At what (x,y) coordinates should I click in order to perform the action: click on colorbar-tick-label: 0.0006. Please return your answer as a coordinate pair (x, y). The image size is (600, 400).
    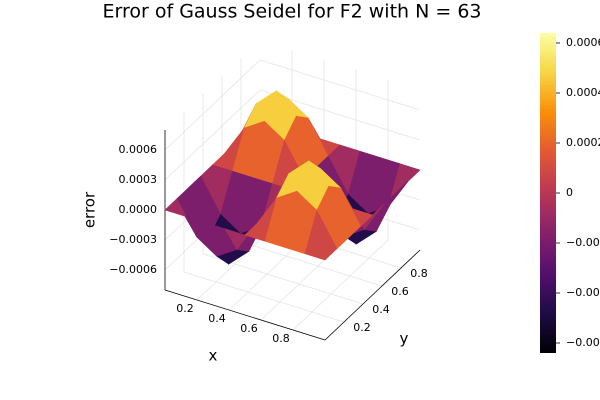
    Looking at the image, I should click on (583, 42).